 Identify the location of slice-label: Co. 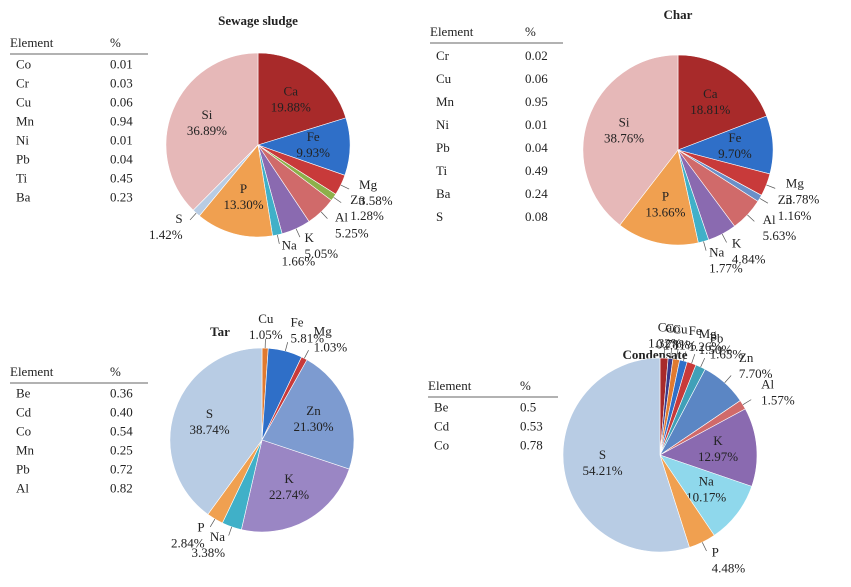
(672, 327).